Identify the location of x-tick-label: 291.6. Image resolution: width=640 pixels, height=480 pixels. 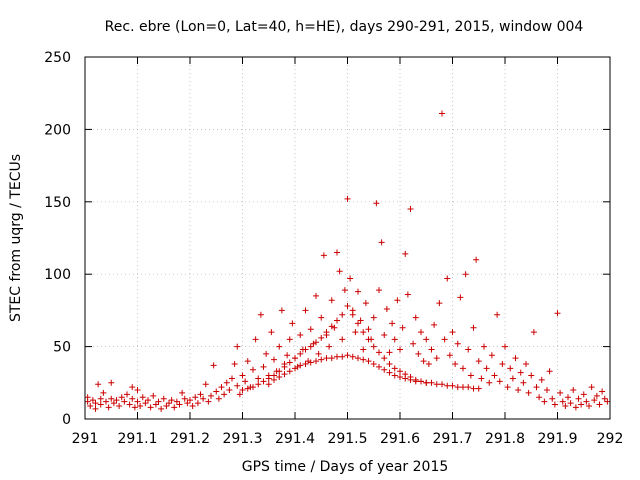
(400, 439).